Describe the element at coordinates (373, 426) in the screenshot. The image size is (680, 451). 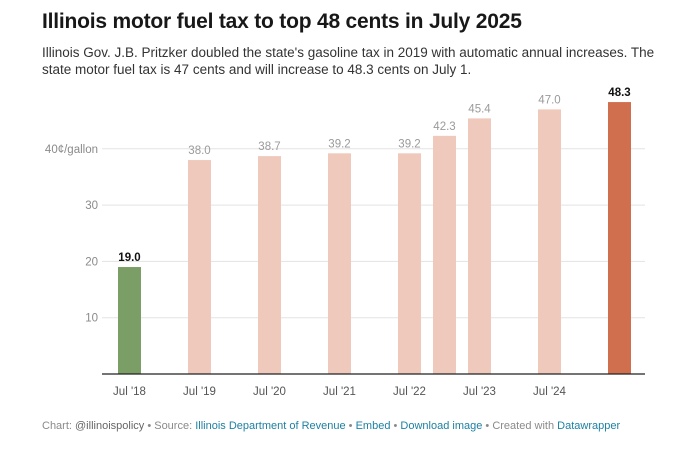
I see `embed-link: Embed` at that location.